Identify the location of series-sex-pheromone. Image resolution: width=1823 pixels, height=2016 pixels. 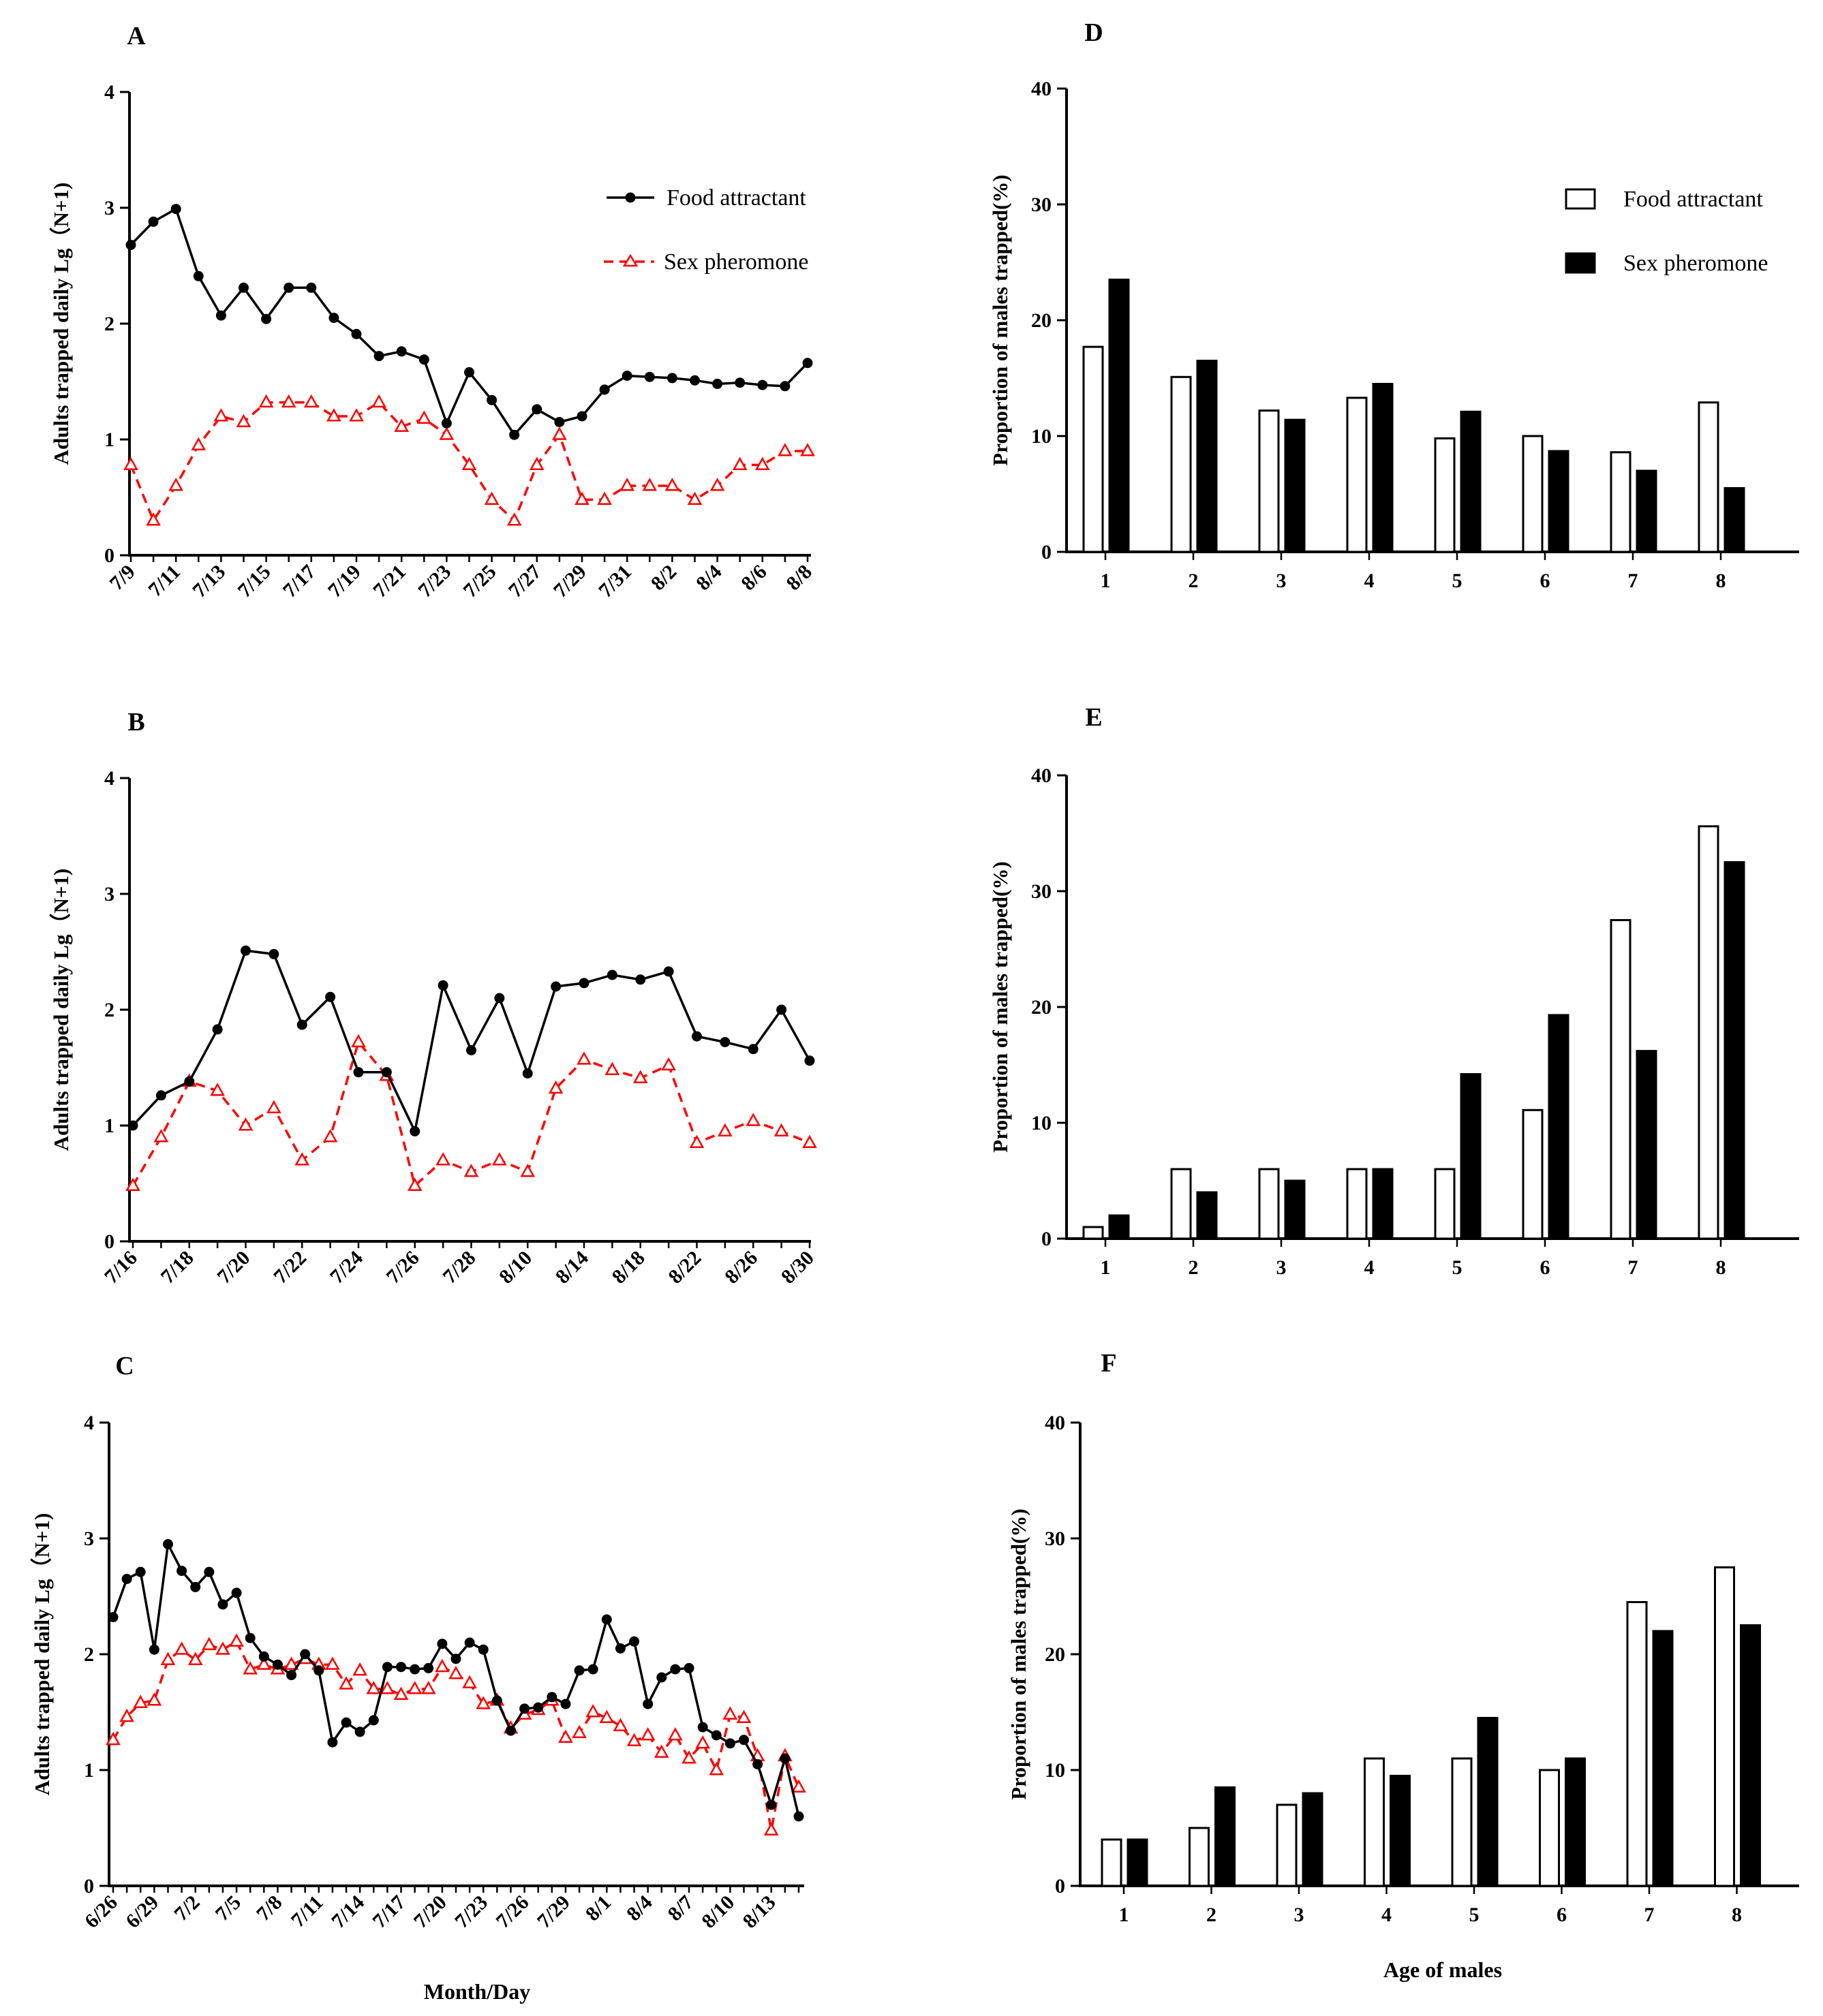
(469, 460).